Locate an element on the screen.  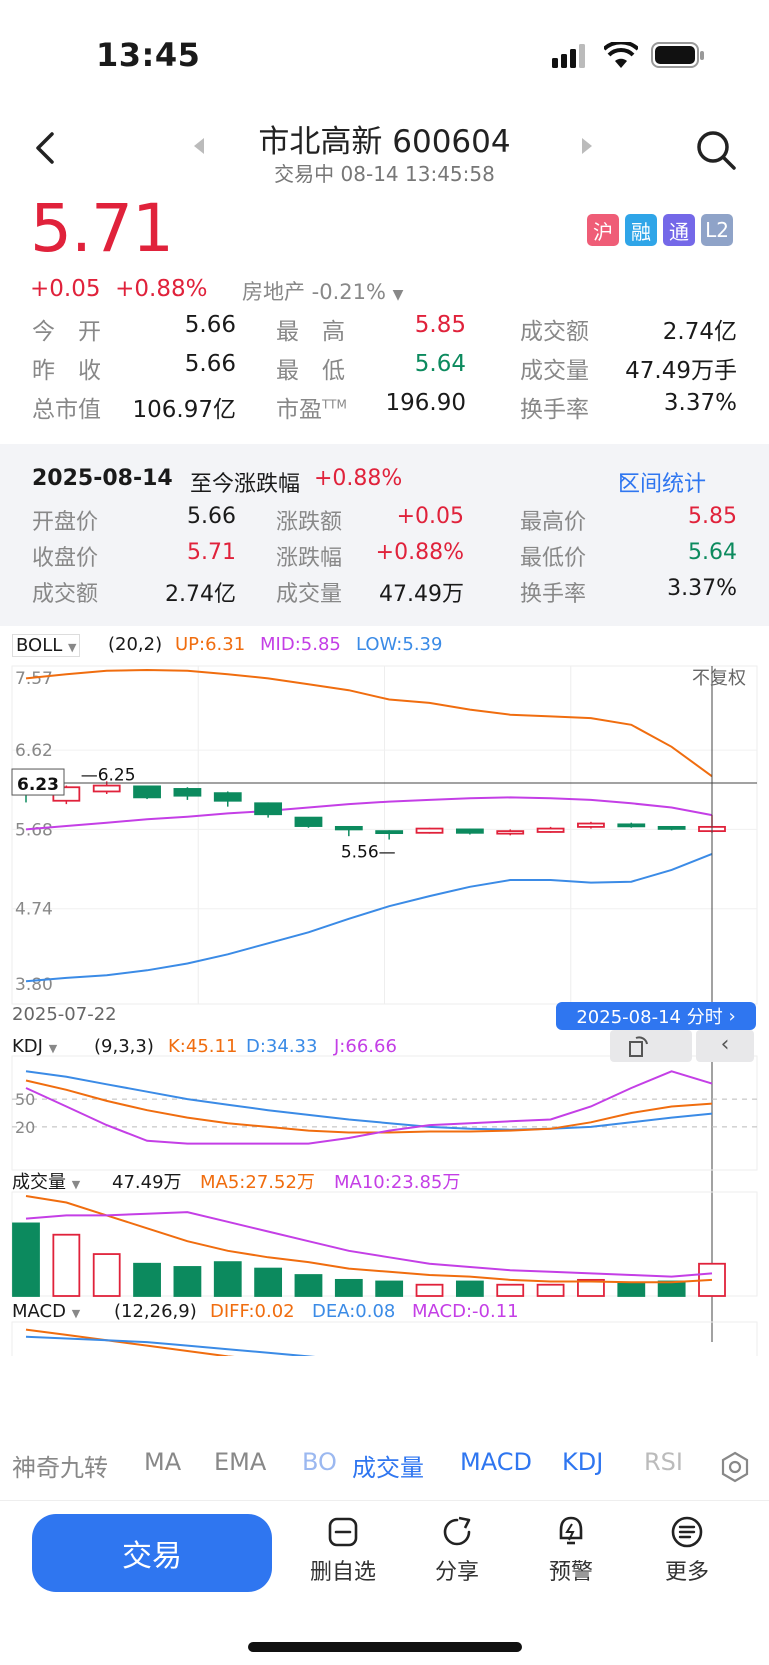
vol-panel-frame is located at coordinates (384, 1244).